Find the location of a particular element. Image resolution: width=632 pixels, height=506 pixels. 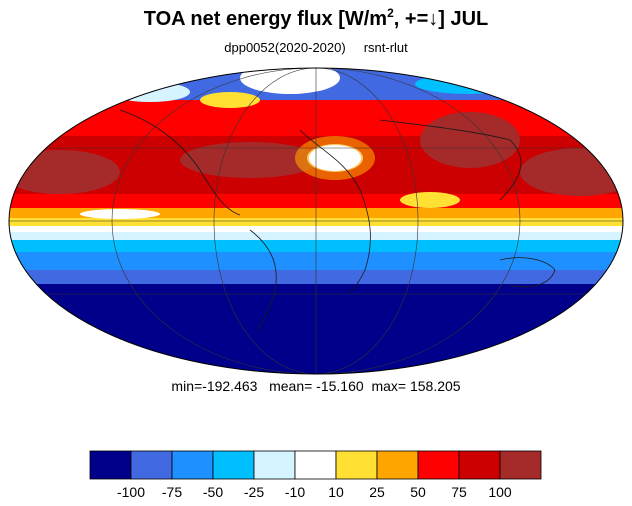

title-prefix: TOA net energy flux [W/m is located at coordinates (265, 19).